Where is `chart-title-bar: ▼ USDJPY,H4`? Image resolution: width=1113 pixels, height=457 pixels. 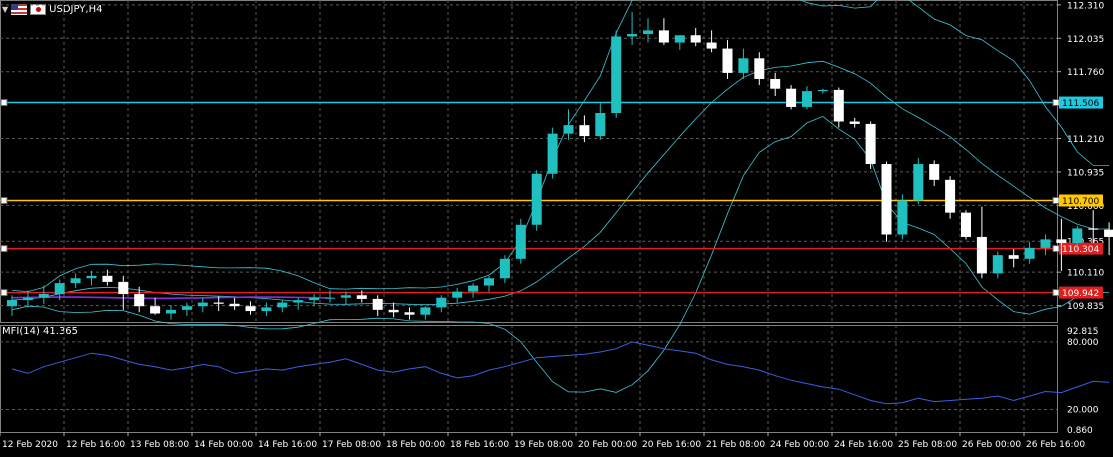
chart-title-bar: ▼ USDJPY,H4 is located at coordinates (51, 9).